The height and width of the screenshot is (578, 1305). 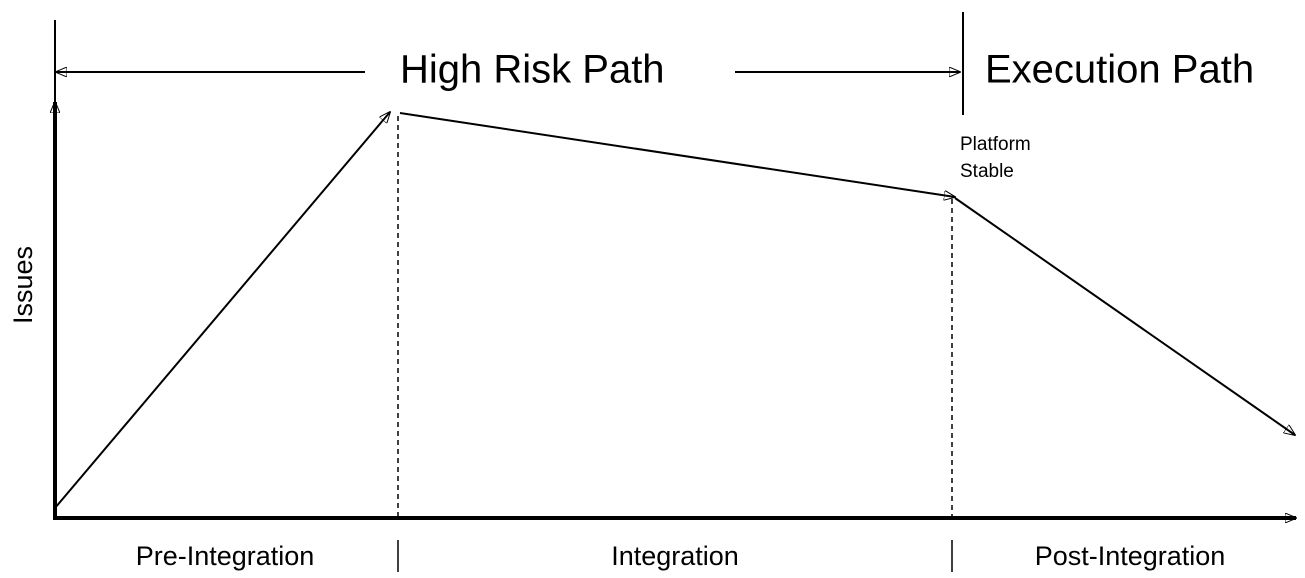 I want to click on annotation-line: Platform, so click(x=995, y=144).